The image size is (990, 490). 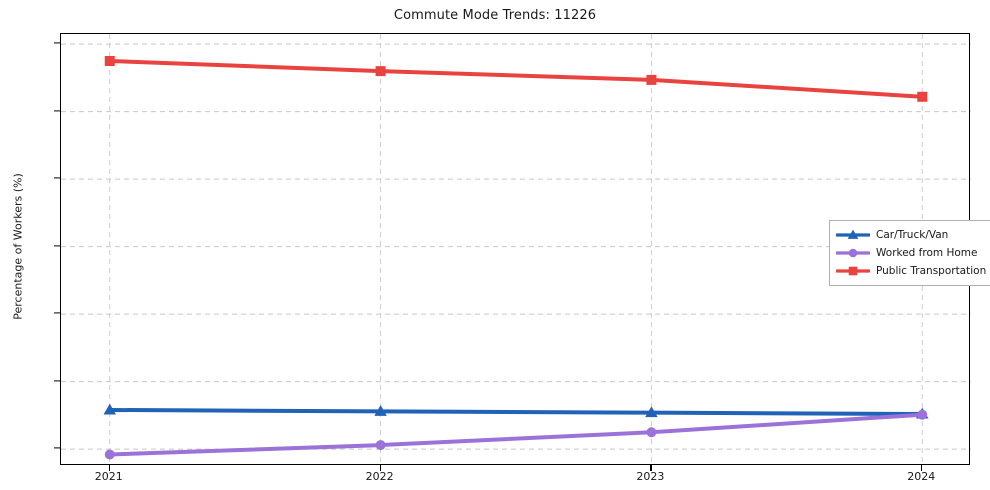 I want to click on legend-item-2: Public Transportation, so click(x=911, y=271).